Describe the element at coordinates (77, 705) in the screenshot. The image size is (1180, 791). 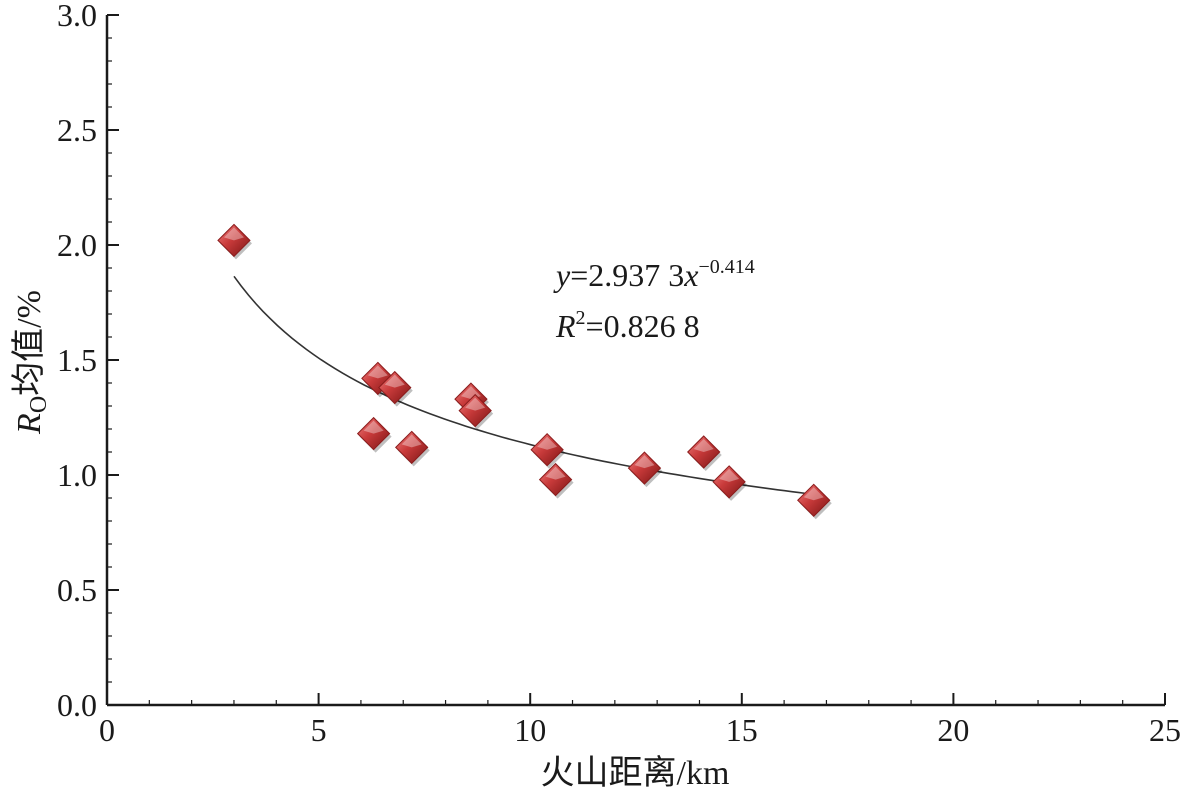
I see `y-tick-label: 0.0` at that location.